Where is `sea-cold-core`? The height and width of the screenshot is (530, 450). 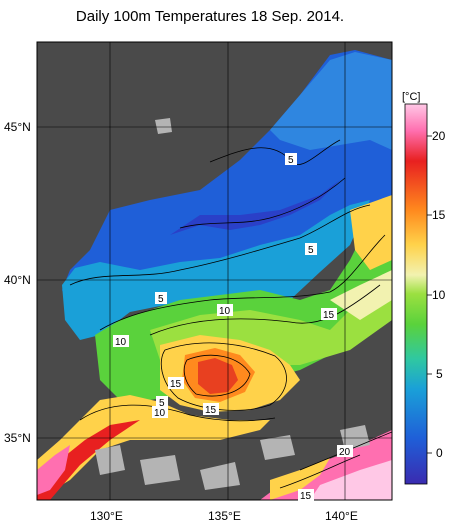
sea-cold-core is located at coordinates (255, 207).